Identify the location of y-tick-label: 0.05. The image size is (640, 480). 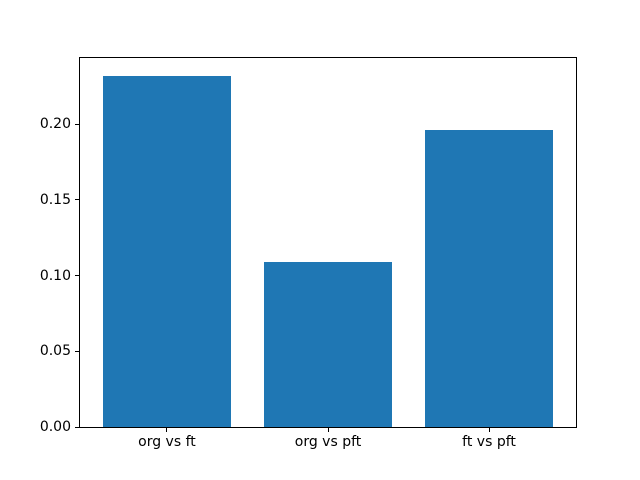
(55, 351).